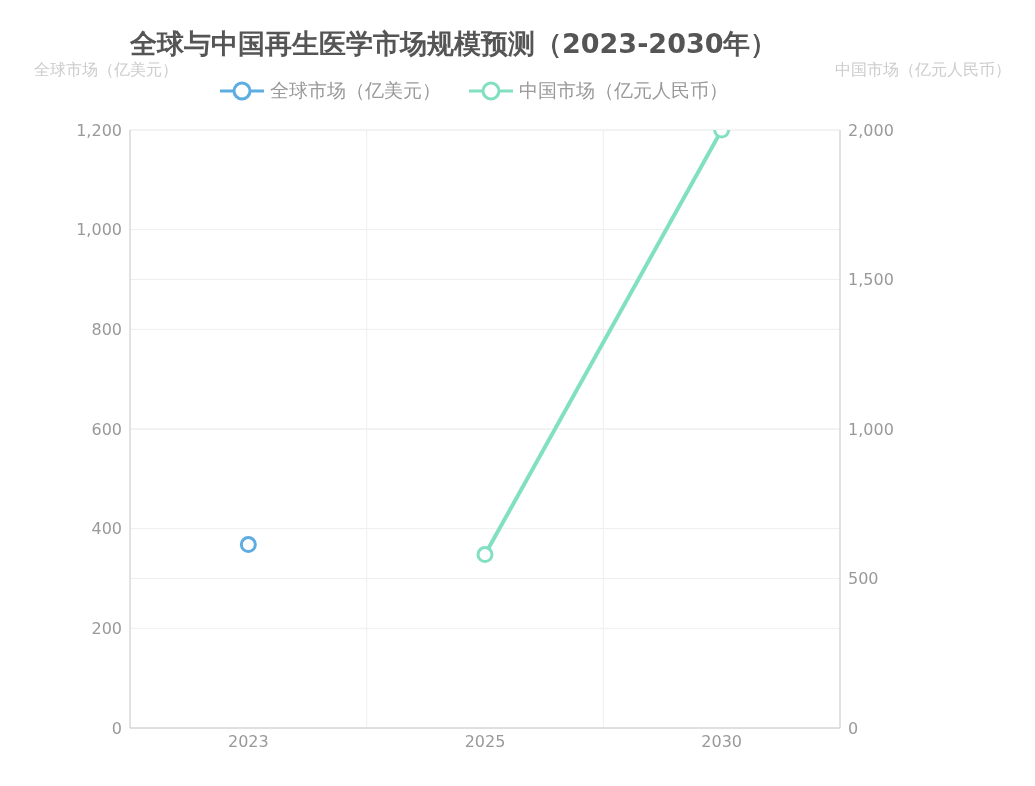  I want to click on y-tick-label: 600, so click(106, 429).